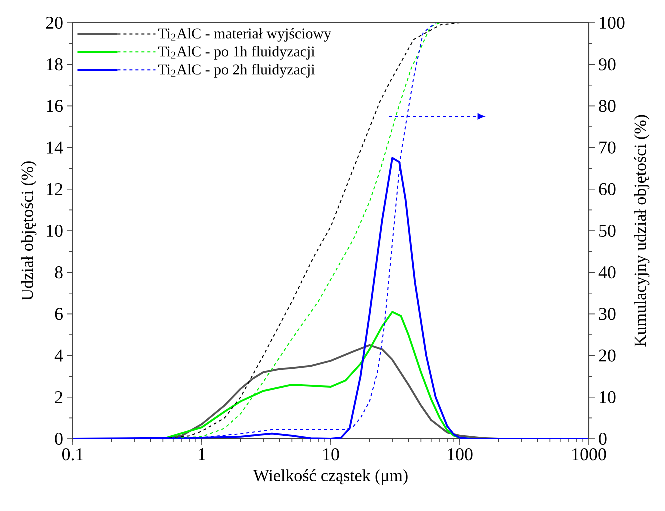 The width and height of the screenshot is (665, 511). What do you see at coordinates (73, 454) in the screenshot?
I see `x-tick-label: 0.1` at bounding box center [73, 454].